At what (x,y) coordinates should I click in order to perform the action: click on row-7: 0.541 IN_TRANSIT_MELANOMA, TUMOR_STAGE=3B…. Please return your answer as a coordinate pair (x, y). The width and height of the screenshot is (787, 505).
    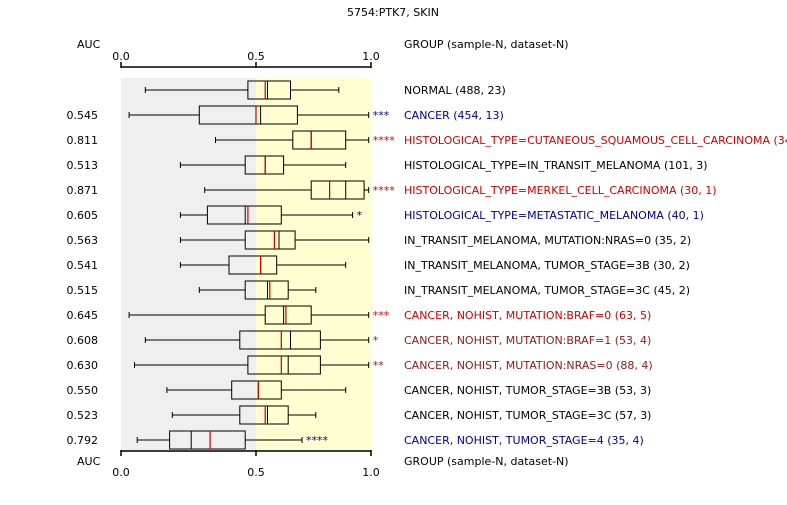
    Looking at the image, I should click on (378, 265).